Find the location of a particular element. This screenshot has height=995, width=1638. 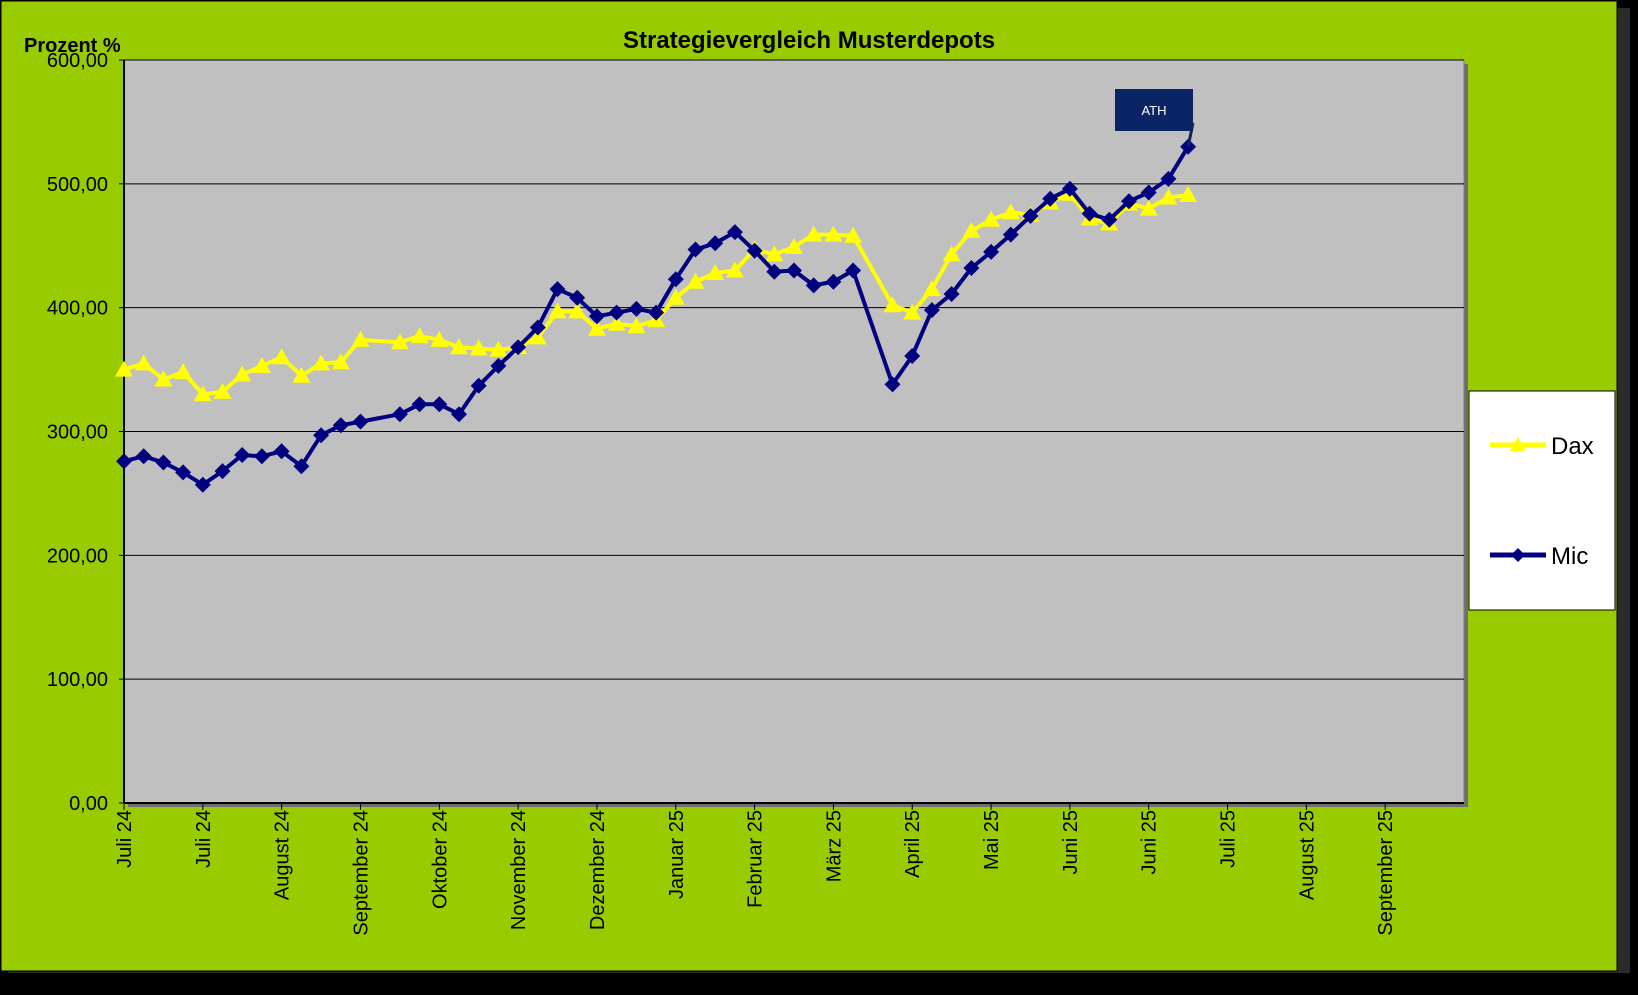

y-tick-labels: 0,00 100,00 200,00 300,00 400,00 500,00 600,00 is located at coordinates (77, 432).